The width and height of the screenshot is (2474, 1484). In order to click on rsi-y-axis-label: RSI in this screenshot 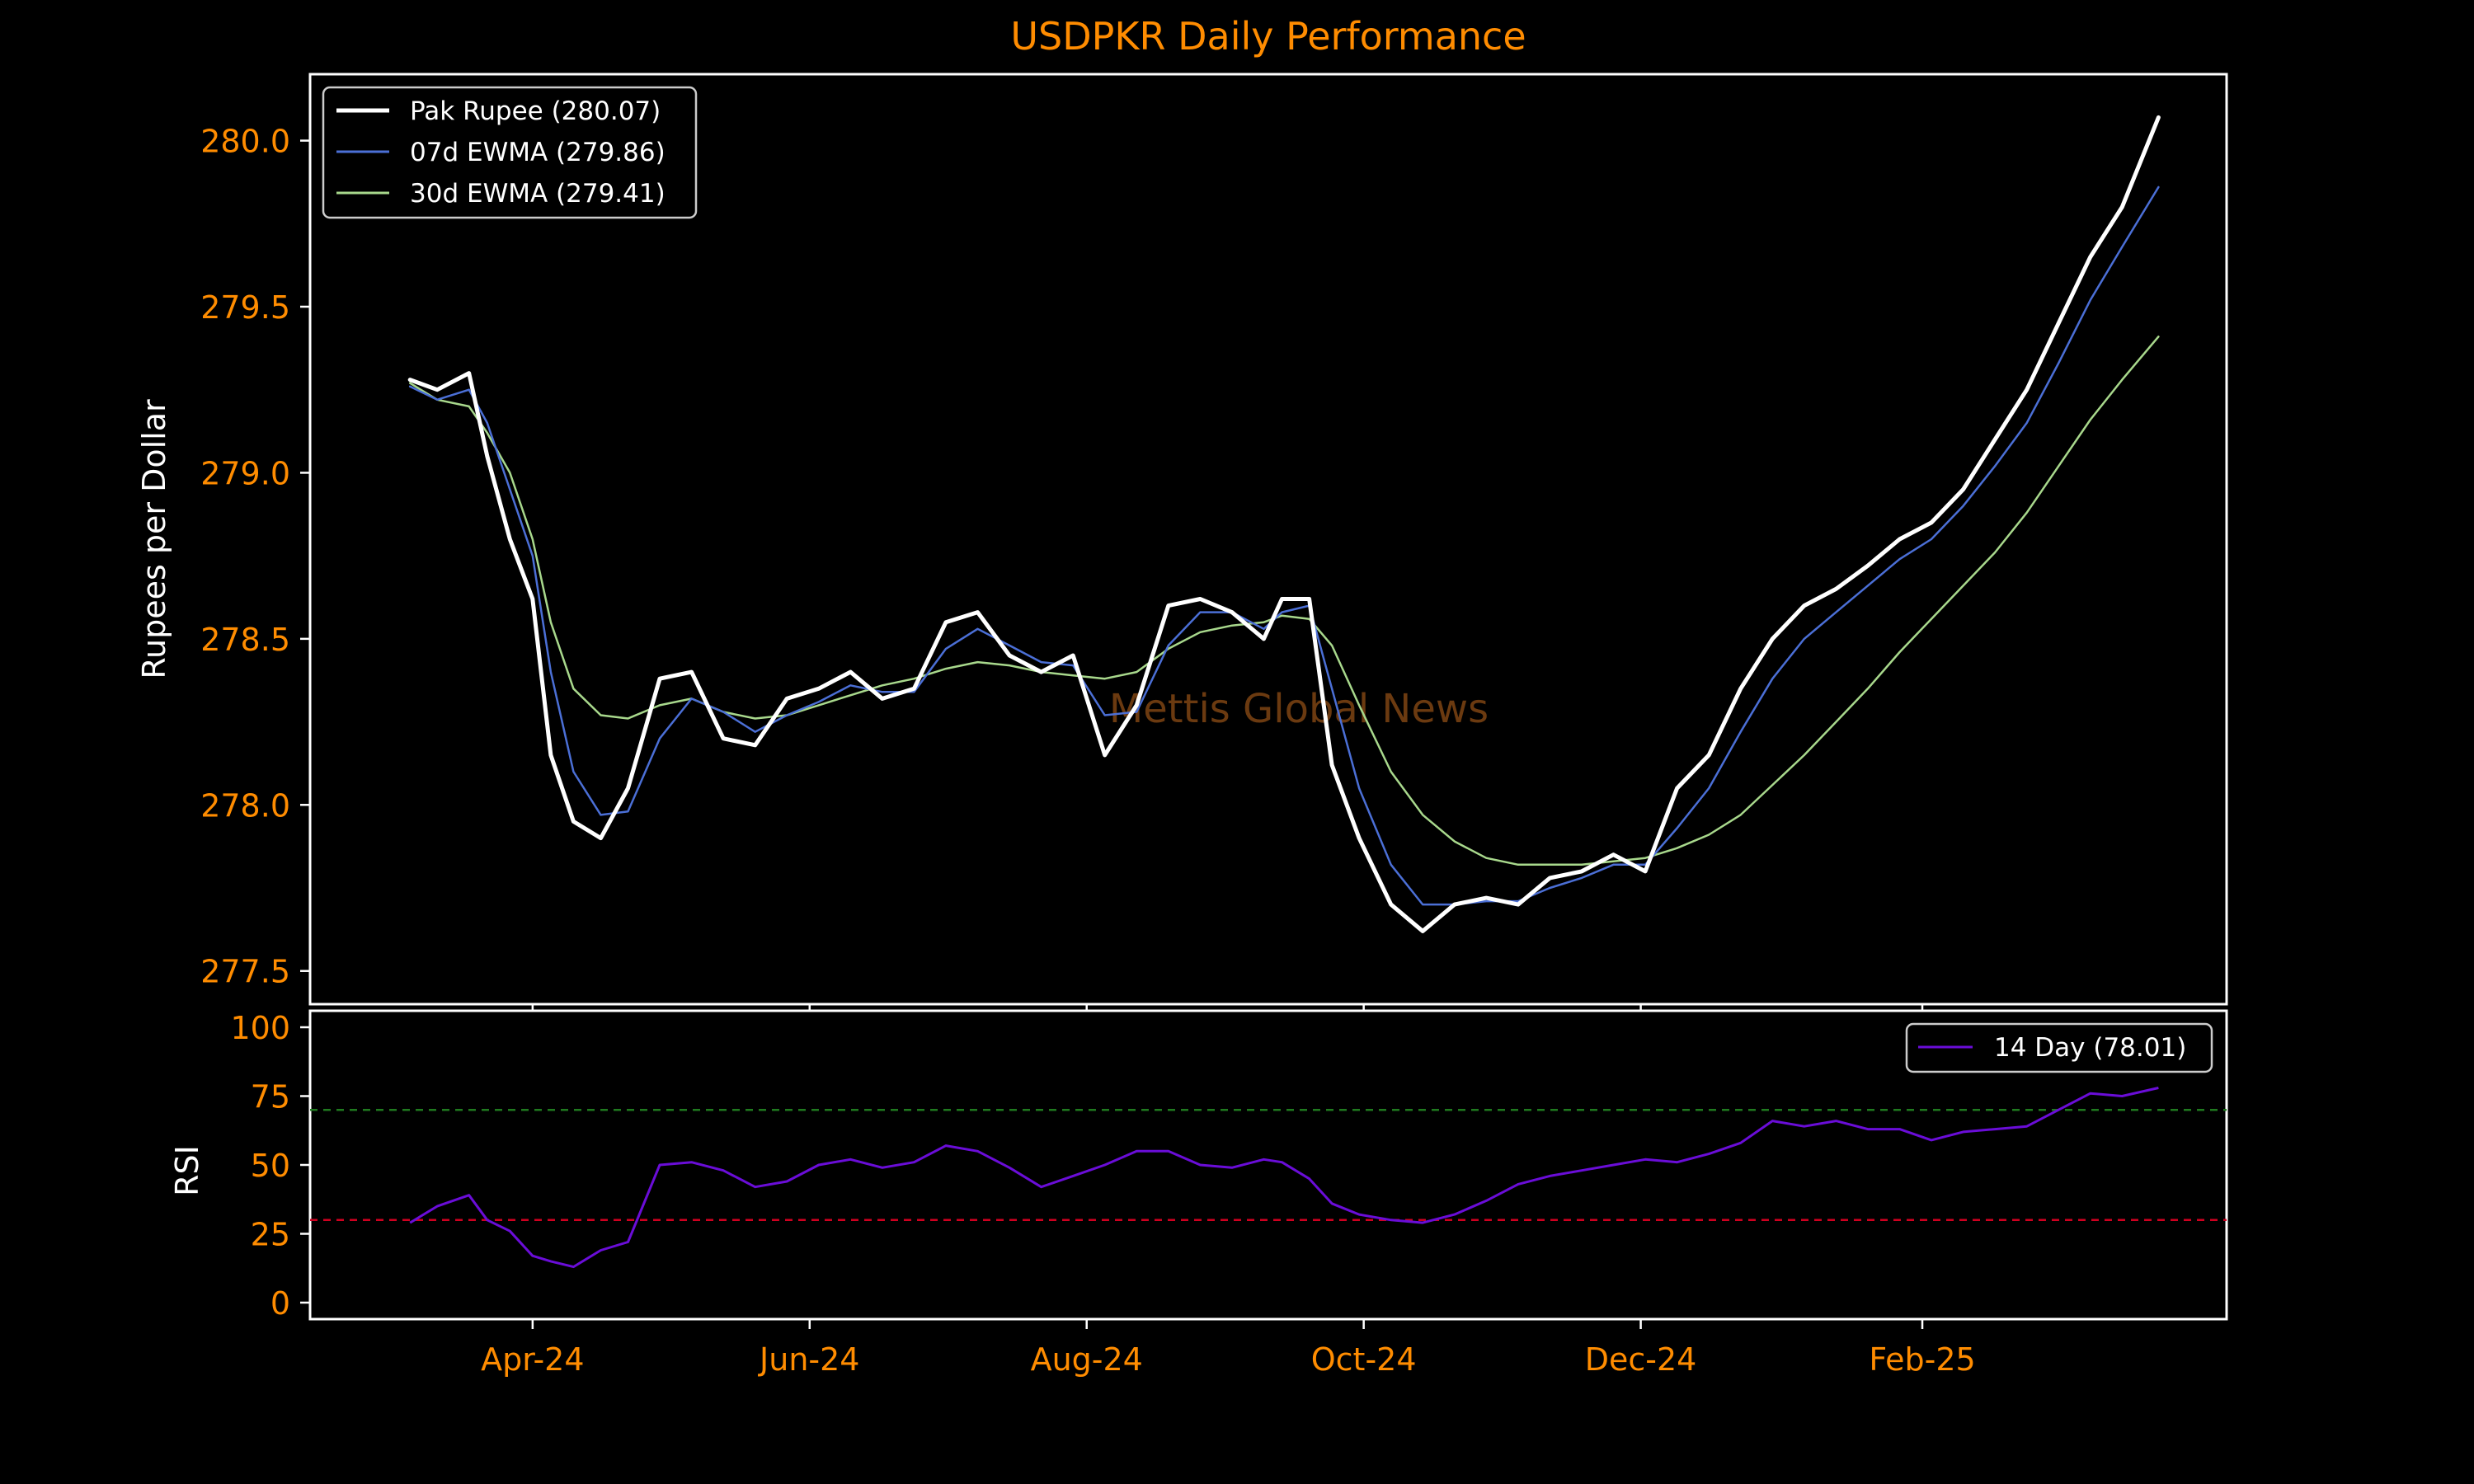, I will do `click(187, 1170)`.